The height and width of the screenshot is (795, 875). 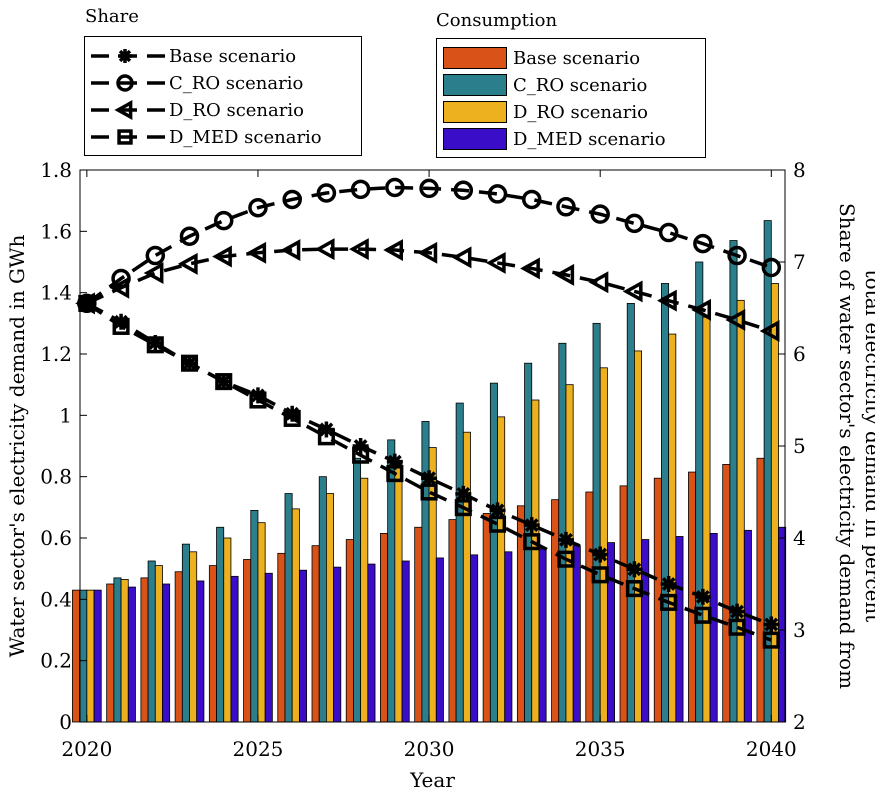 I want to click on point-base-2038, so click(x=702, y=596).